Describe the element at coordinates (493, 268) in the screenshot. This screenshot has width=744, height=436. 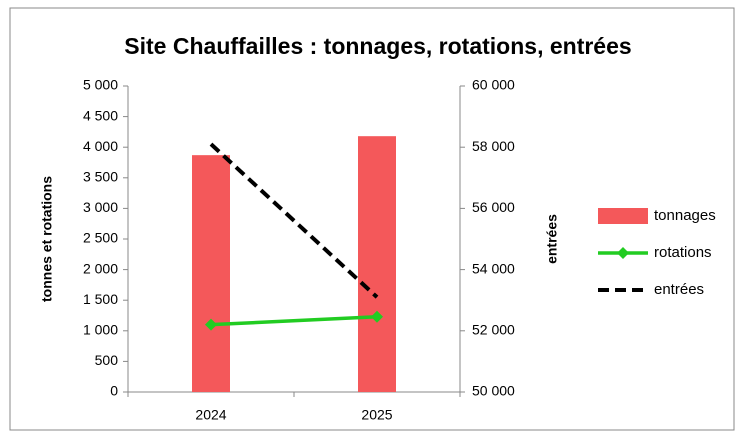
I see `y2-tick-label: 54 000` at that location.